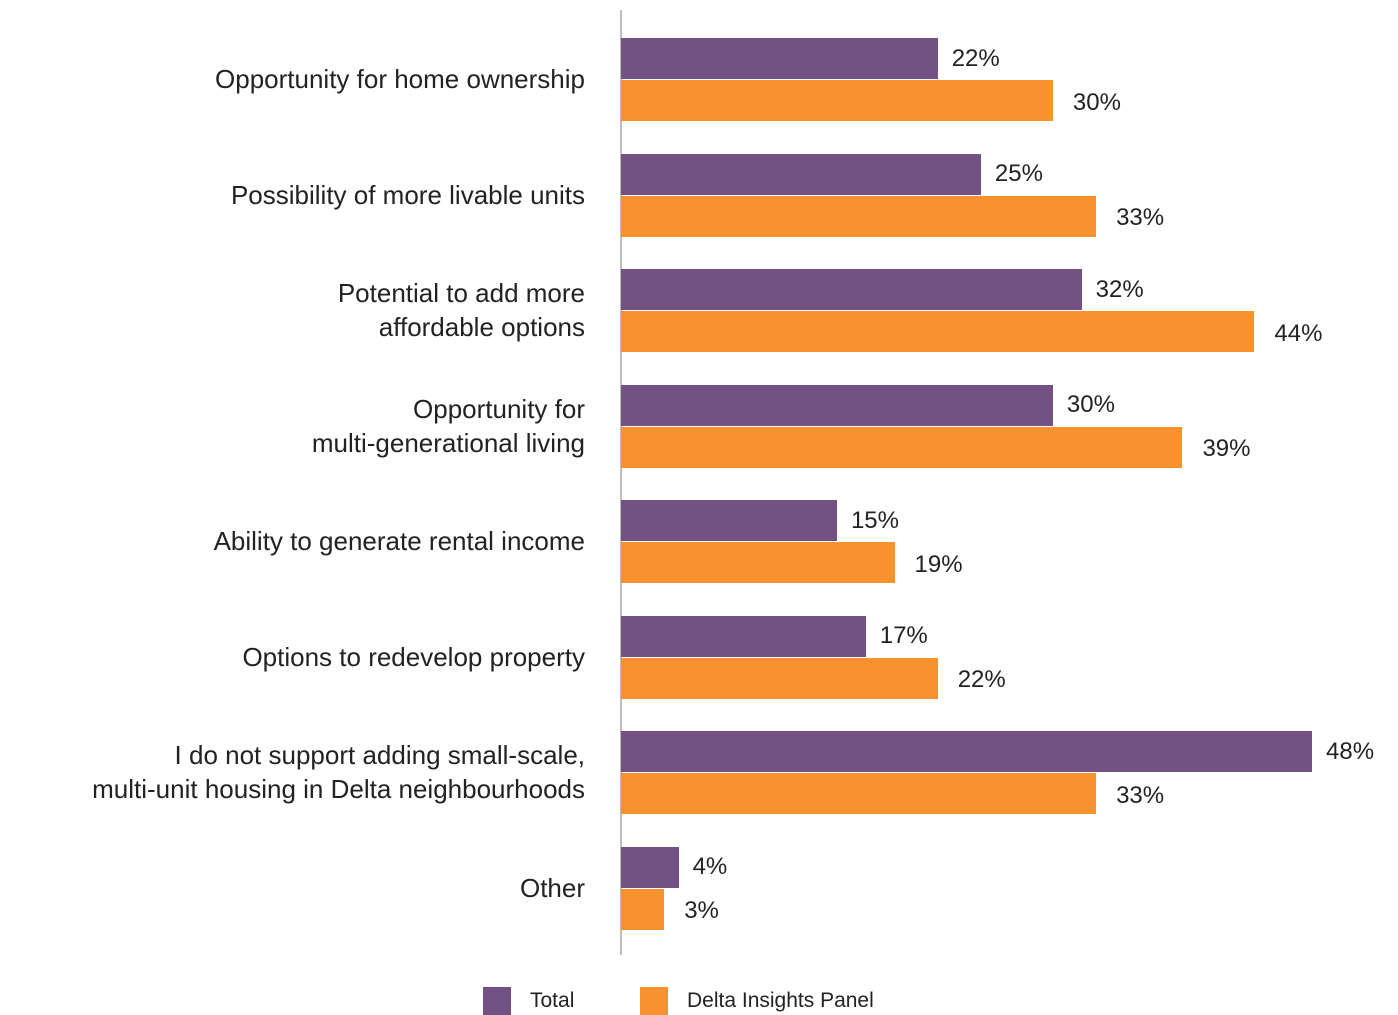  I want to click on category-label: Other, so click(552, 887).